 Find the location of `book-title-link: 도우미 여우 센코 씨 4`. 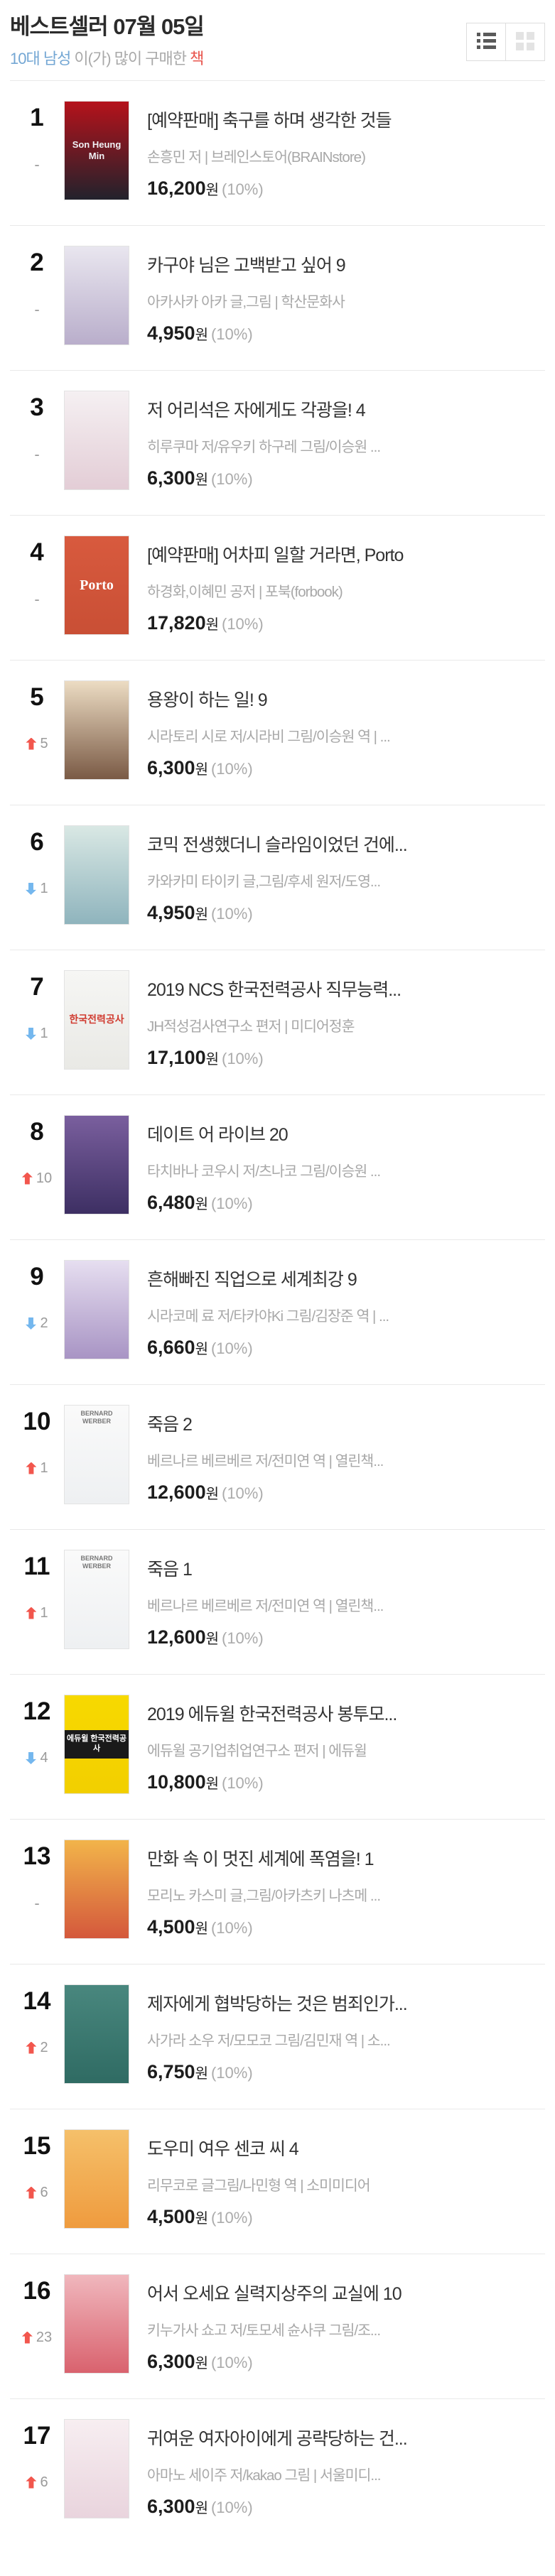

book-title-link: 도우미 여우 센코 씨 4 is located at coordinates (223, 2149).